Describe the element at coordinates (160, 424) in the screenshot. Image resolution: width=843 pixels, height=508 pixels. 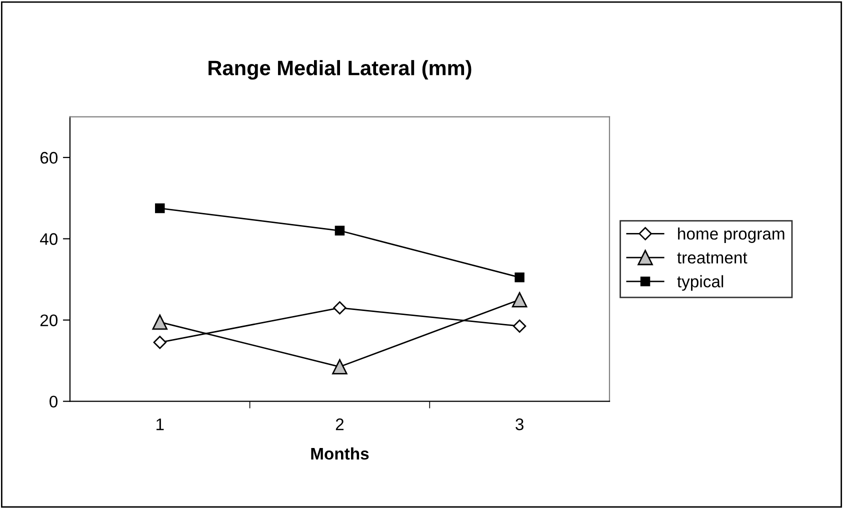
I see `x-tick-label: 1` at that location.